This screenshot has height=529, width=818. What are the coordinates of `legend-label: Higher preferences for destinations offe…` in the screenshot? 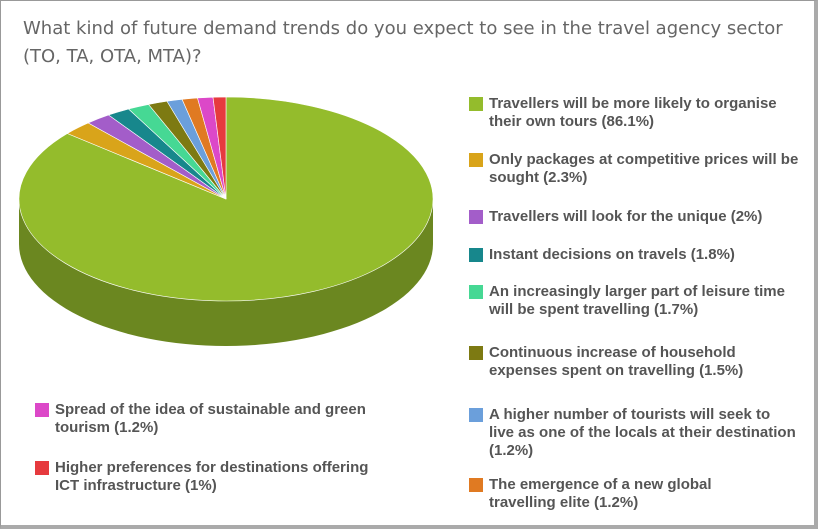 It's located at (212, 476).